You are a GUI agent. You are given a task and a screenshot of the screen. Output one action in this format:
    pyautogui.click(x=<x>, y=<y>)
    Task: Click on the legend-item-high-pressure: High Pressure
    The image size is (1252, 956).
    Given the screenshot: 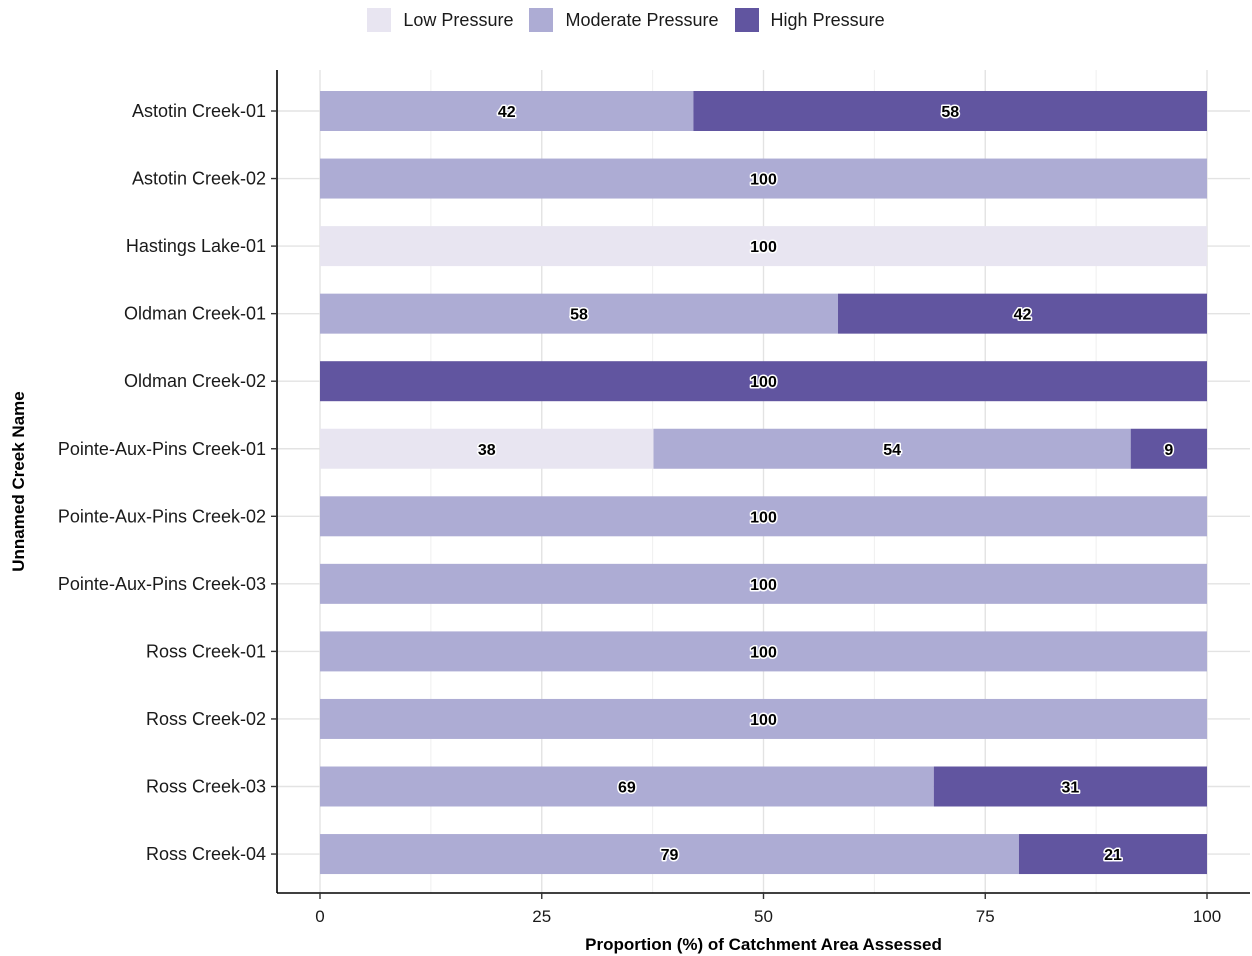 What is the action you would take?
    pyautogui.click(x=809, y=20)
    